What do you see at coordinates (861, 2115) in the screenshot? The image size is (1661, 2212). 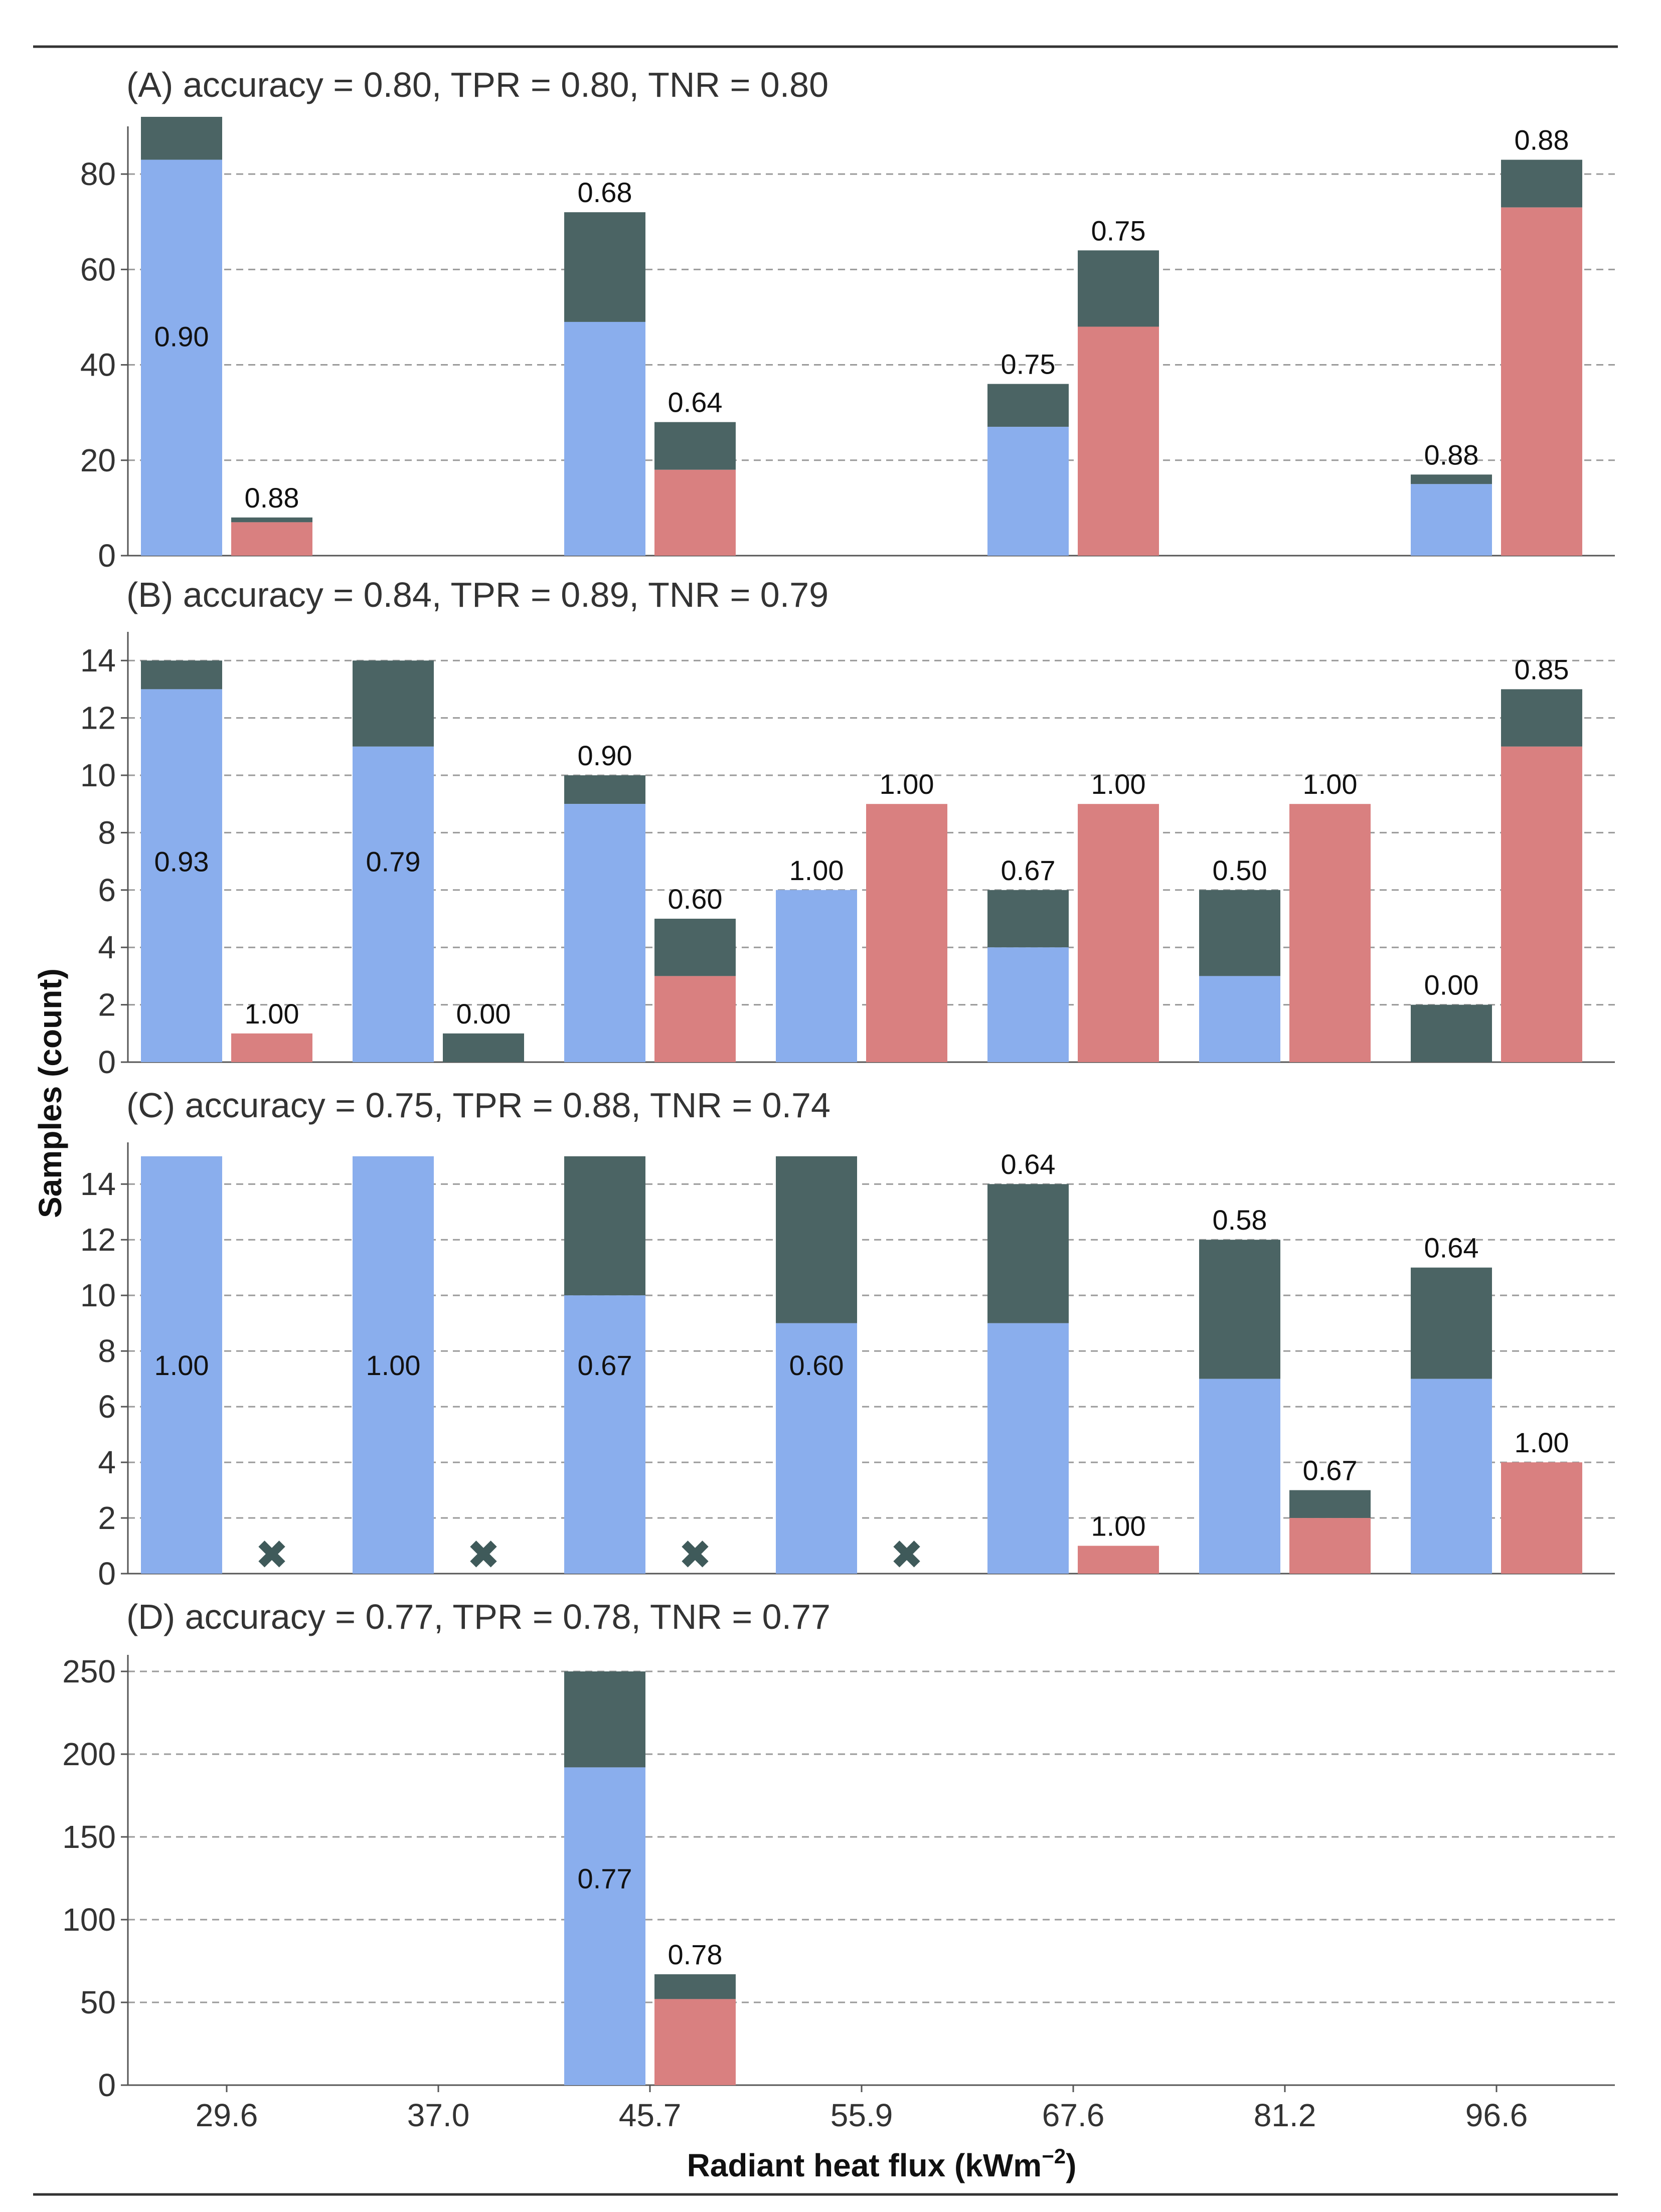 I see `x-tick-label: 55.9` at bounding box center [861, 2115].